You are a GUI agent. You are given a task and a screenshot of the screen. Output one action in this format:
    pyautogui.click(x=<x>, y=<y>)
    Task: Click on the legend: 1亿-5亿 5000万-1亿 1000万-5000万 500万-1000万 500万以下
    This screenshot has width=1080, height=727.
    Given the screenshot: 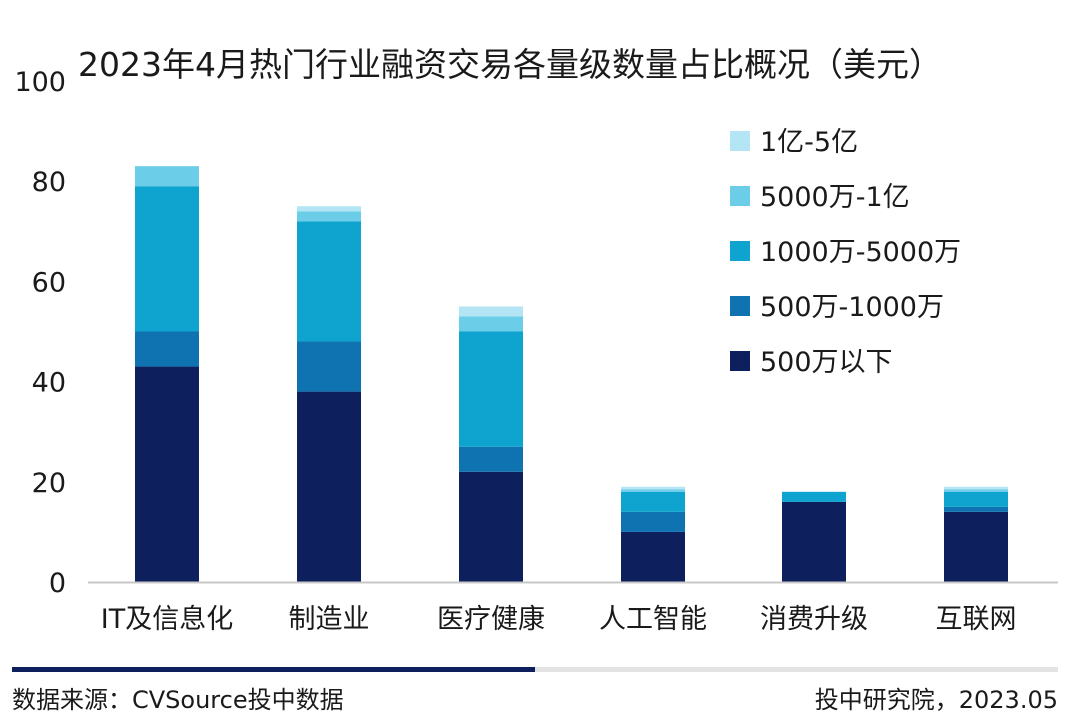 What is the action you would take?
    pyautogui.click(x=845, y=252)
    